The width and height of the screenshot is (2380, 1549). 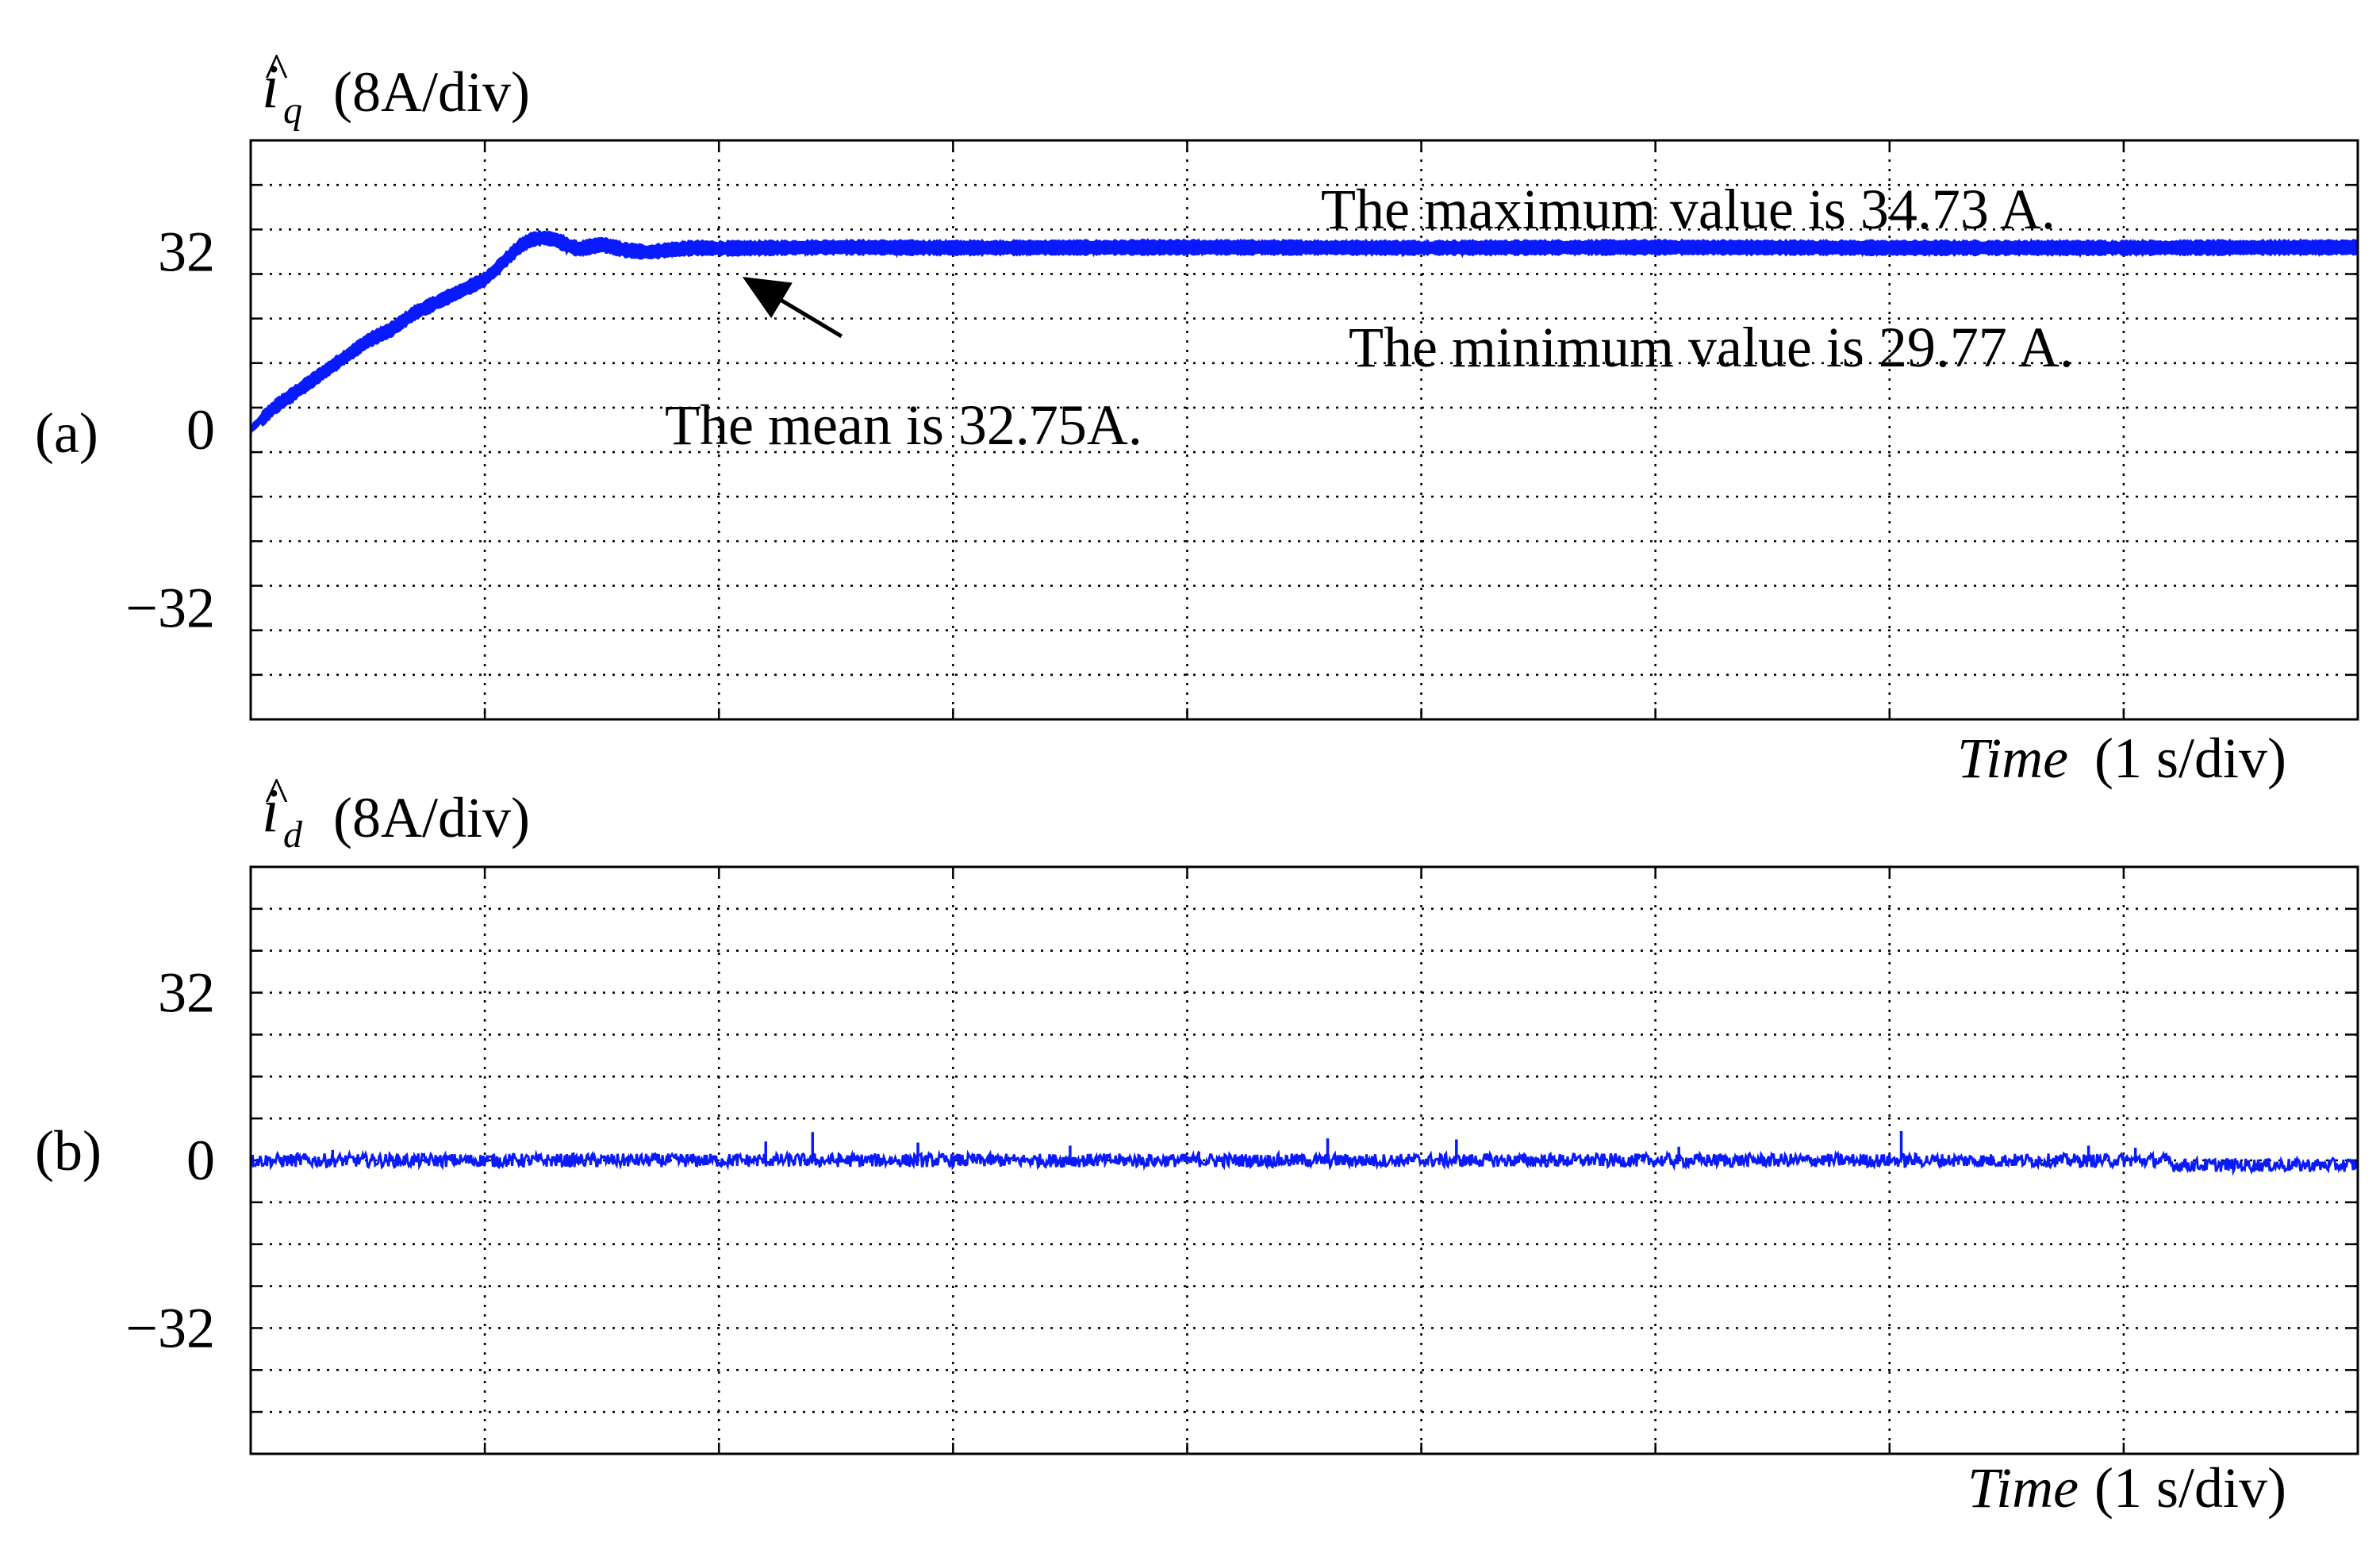 What do you see at coordinates (2012, 758) in the screenshot?
I see `x-label-time-a: Time` at bounding box center [2012, 758].